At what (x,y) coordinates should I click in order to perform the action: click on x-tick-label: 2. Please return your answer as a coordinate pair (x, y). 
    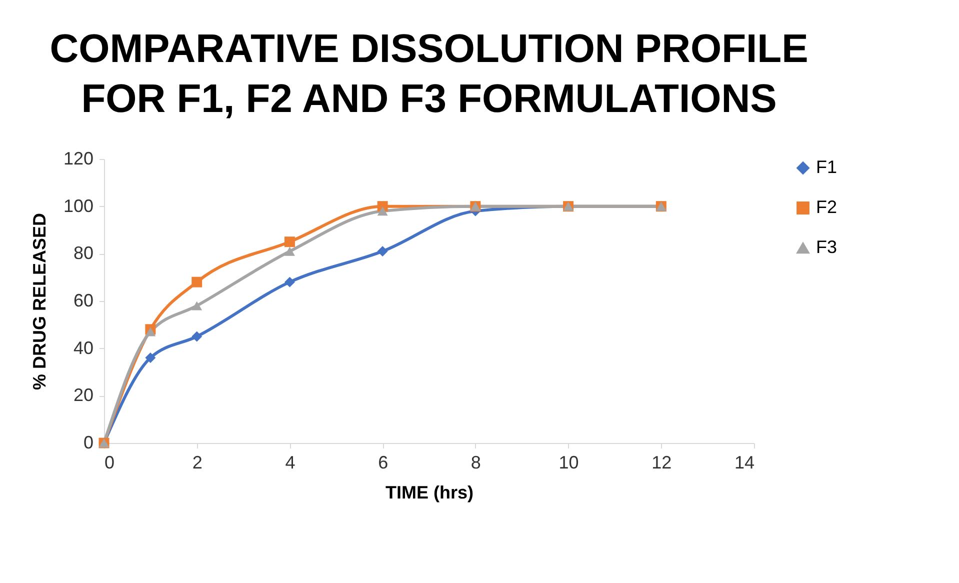
    Looking at the image, I should click on (197, 462).